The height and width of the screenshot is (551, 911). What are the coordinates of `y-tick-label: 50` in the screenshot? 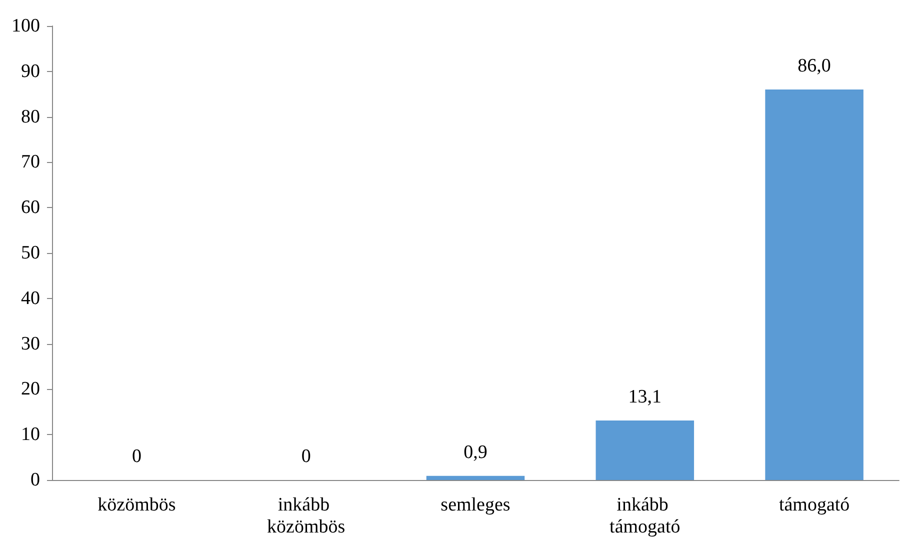 It's located at (30, 253).